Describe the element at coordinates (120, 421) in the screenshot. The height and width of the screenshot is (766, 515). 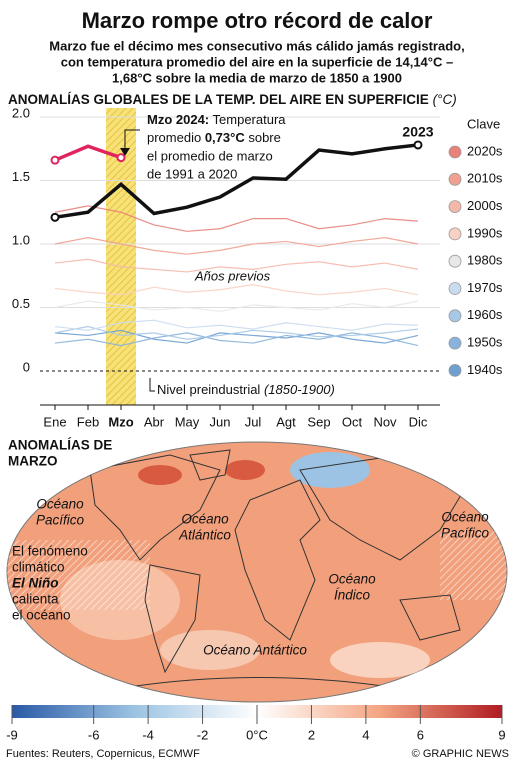
I see `x-tick-label: Mzo` at that location.